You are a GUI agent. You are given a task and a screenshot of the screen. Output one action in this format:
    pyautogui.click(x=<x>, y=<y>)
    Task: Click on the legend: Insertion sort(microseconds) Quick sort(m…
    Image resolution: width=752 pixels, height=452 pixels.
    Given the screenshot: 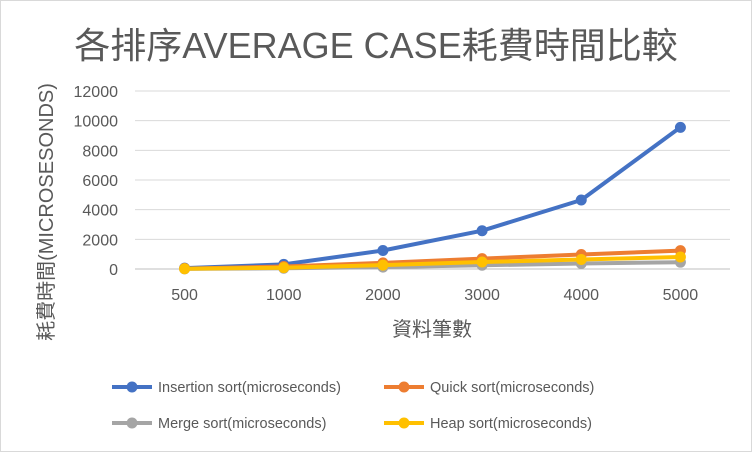 What is the action you would take?
    pyautogui.click(x=353, y=406)
    